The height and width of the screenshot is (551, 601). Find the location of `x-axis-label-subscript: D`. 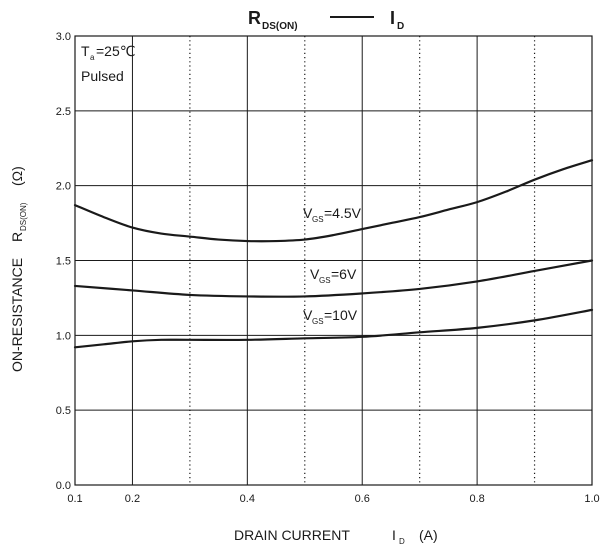

x-axis-label-subscript: D is located at coordinates (402, 541).